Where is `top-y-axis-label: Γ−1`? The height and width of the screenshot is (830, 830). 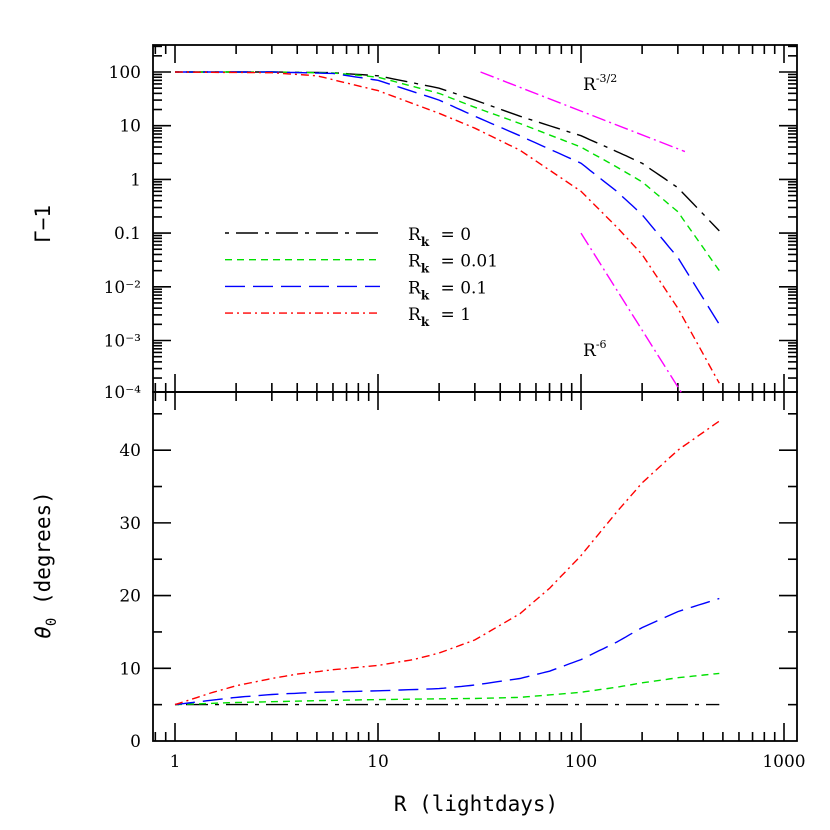 top-y-axis-label: Γ−1 is located at coordinates (43, 224).